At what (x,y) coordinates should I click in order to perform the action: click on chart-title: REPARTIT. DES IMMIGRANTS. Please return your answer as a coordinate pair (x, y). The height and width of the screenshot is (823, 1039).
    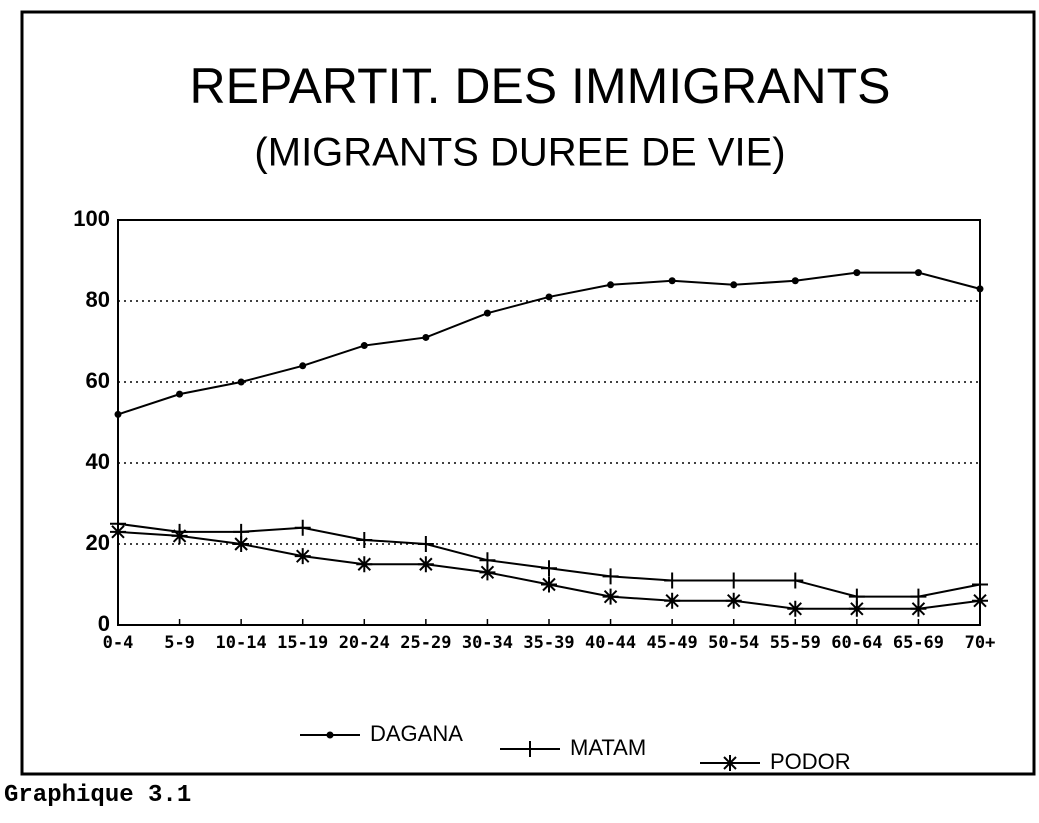
    Looking at the image, I should click on (539, 86).